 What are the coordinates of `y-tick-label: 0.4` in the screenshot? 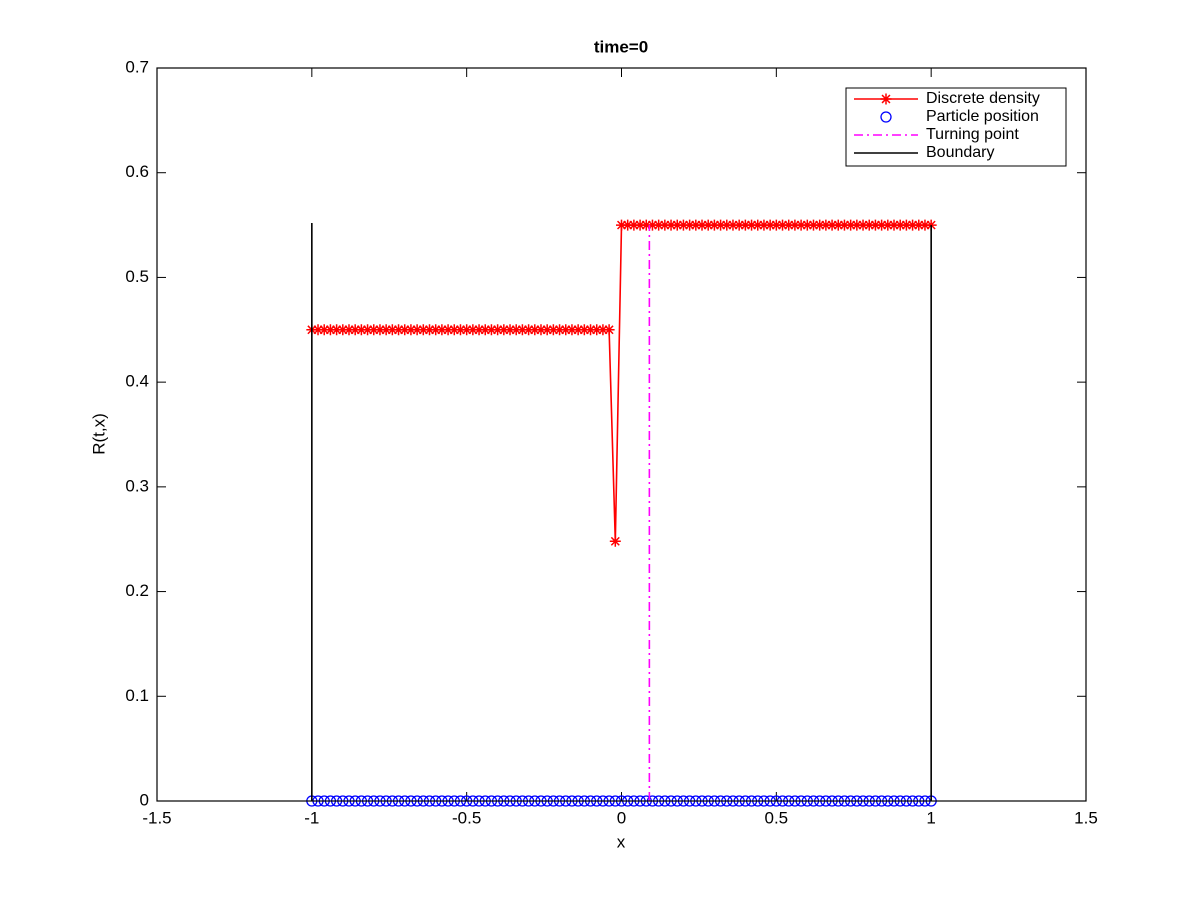 It's located at (137, 381).